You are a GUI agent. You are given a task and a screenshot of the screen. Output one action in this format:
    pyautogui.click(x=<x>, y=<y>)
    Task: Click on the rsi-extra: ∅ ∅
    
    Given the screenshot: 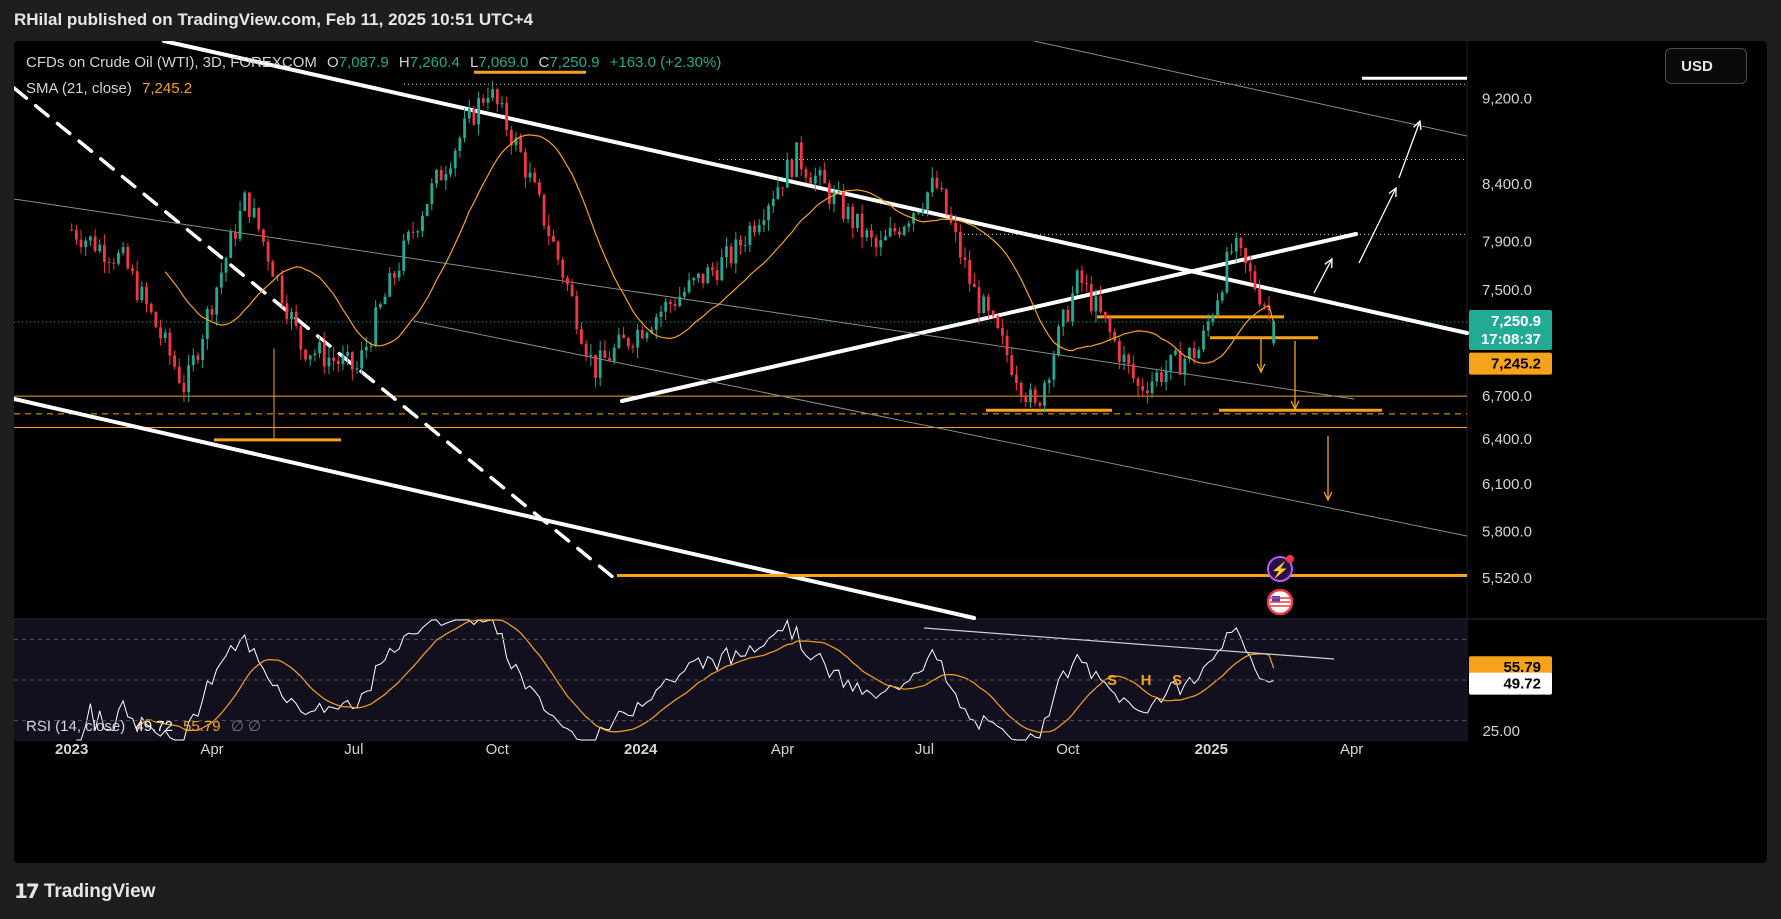 What is the action you would take?
    pyautogui.click(x=246, y=726)
    